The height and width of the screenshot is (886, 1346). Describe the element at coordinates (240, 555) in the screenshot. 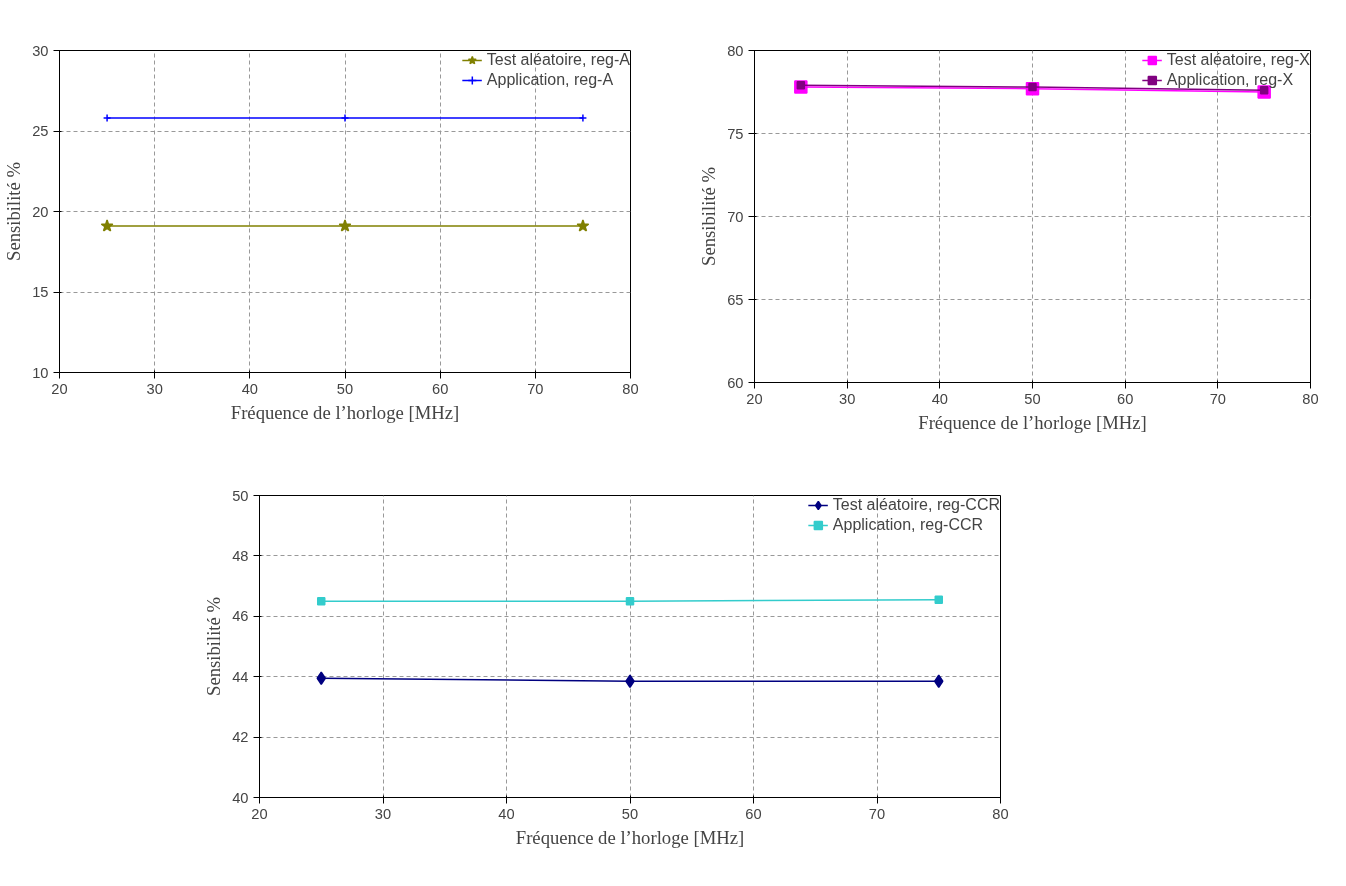

I see `y-tick-label: 48` at that location.